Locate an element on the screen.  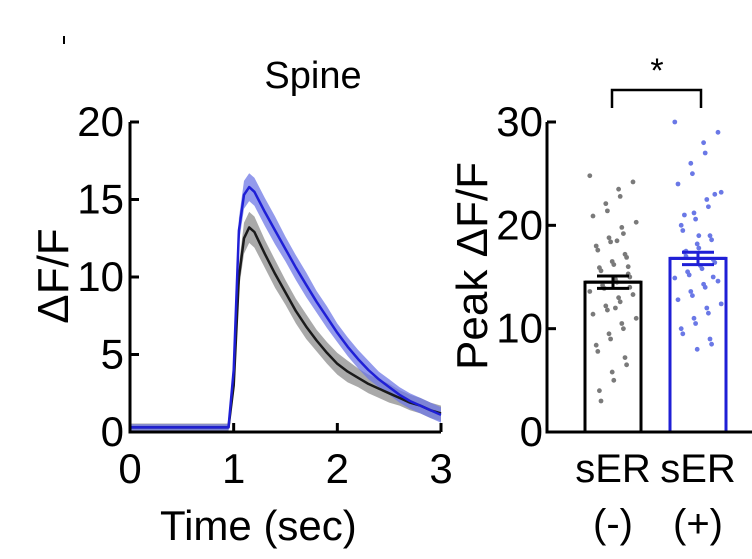
x-tick-label: 3 is located at coordinates (440, 468).